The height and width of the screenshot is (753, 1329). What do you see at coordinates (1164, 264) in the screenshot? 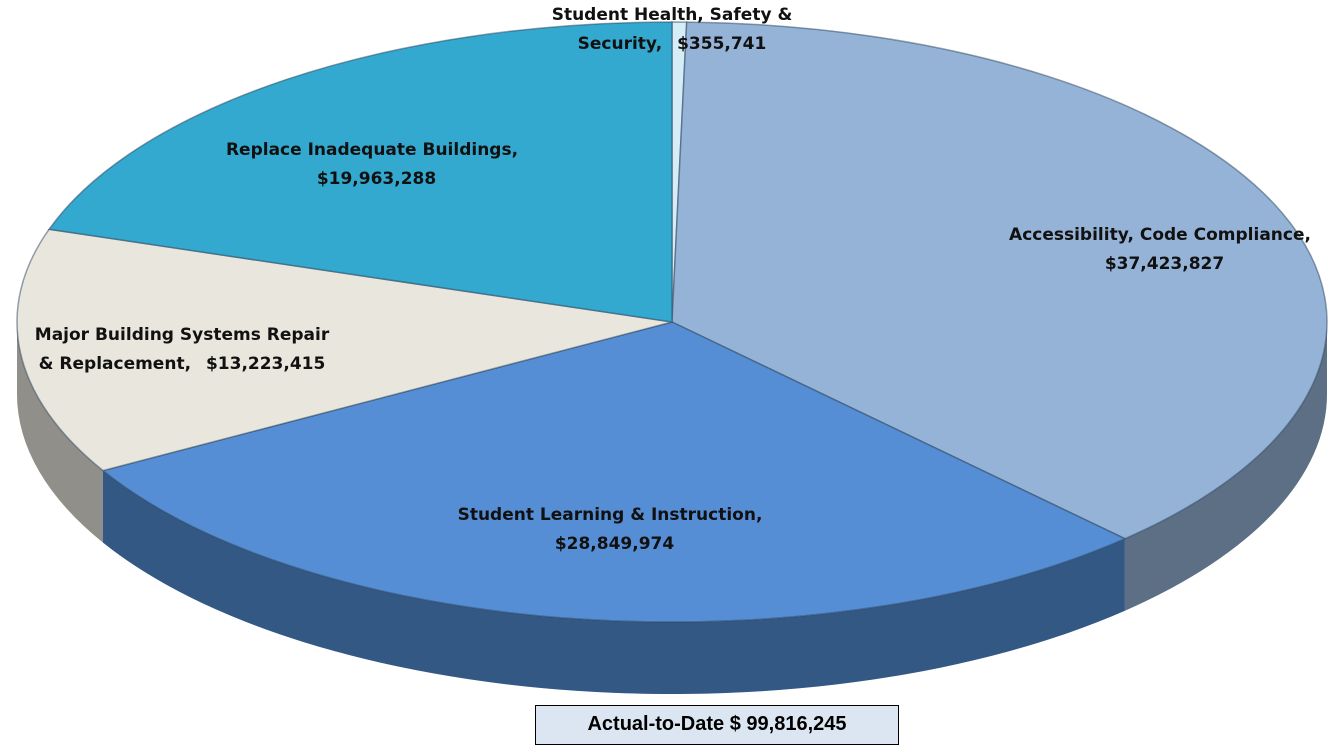
I see `value-label: $37,423,827` at bounding box center [1164, 264].